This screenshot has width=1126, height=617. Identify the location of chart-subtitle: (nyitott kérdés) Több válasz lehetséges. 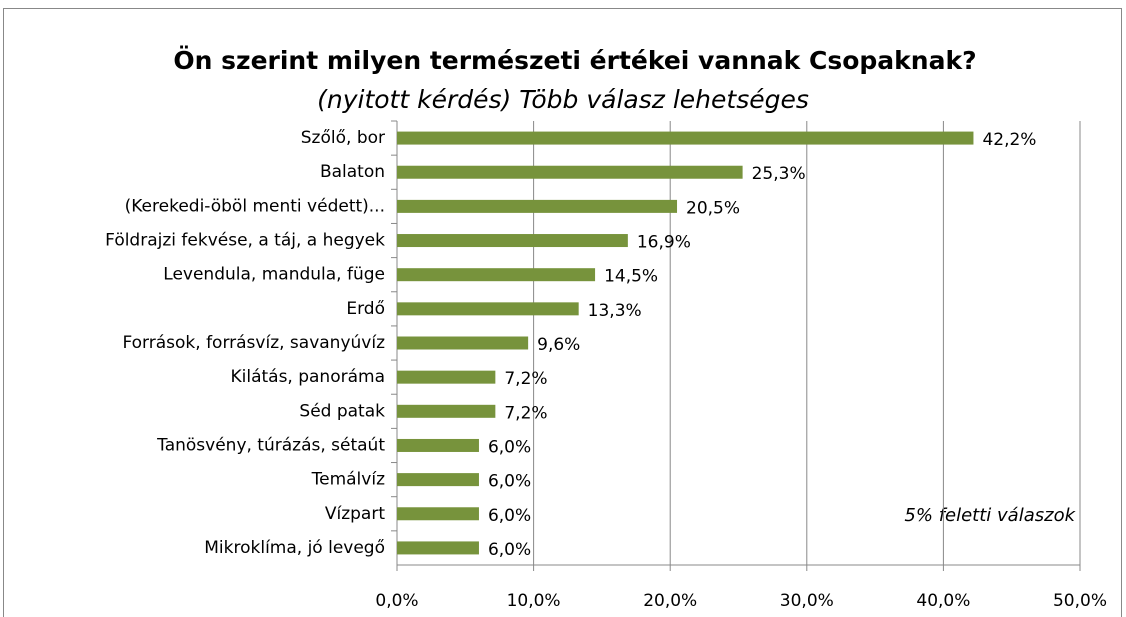
(563, 99).